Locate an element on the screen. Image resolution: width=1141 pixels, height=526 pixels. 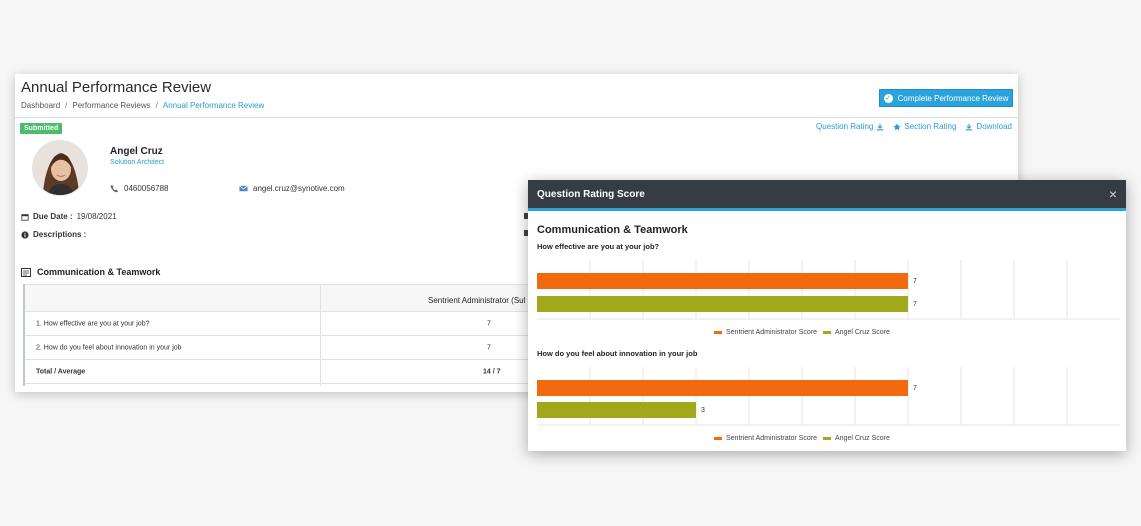
phone-icon is located at coordinates (114, 188).